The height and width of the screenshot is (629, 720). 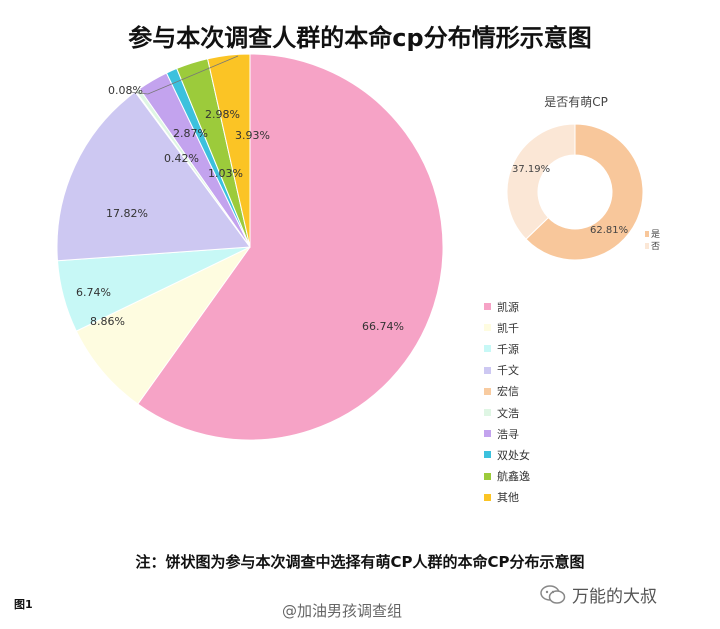 What do you see at coordinates (222, 114) in the screenshot?
I see `slice-label-9: 2.98%` at bounding box center [222, 114].